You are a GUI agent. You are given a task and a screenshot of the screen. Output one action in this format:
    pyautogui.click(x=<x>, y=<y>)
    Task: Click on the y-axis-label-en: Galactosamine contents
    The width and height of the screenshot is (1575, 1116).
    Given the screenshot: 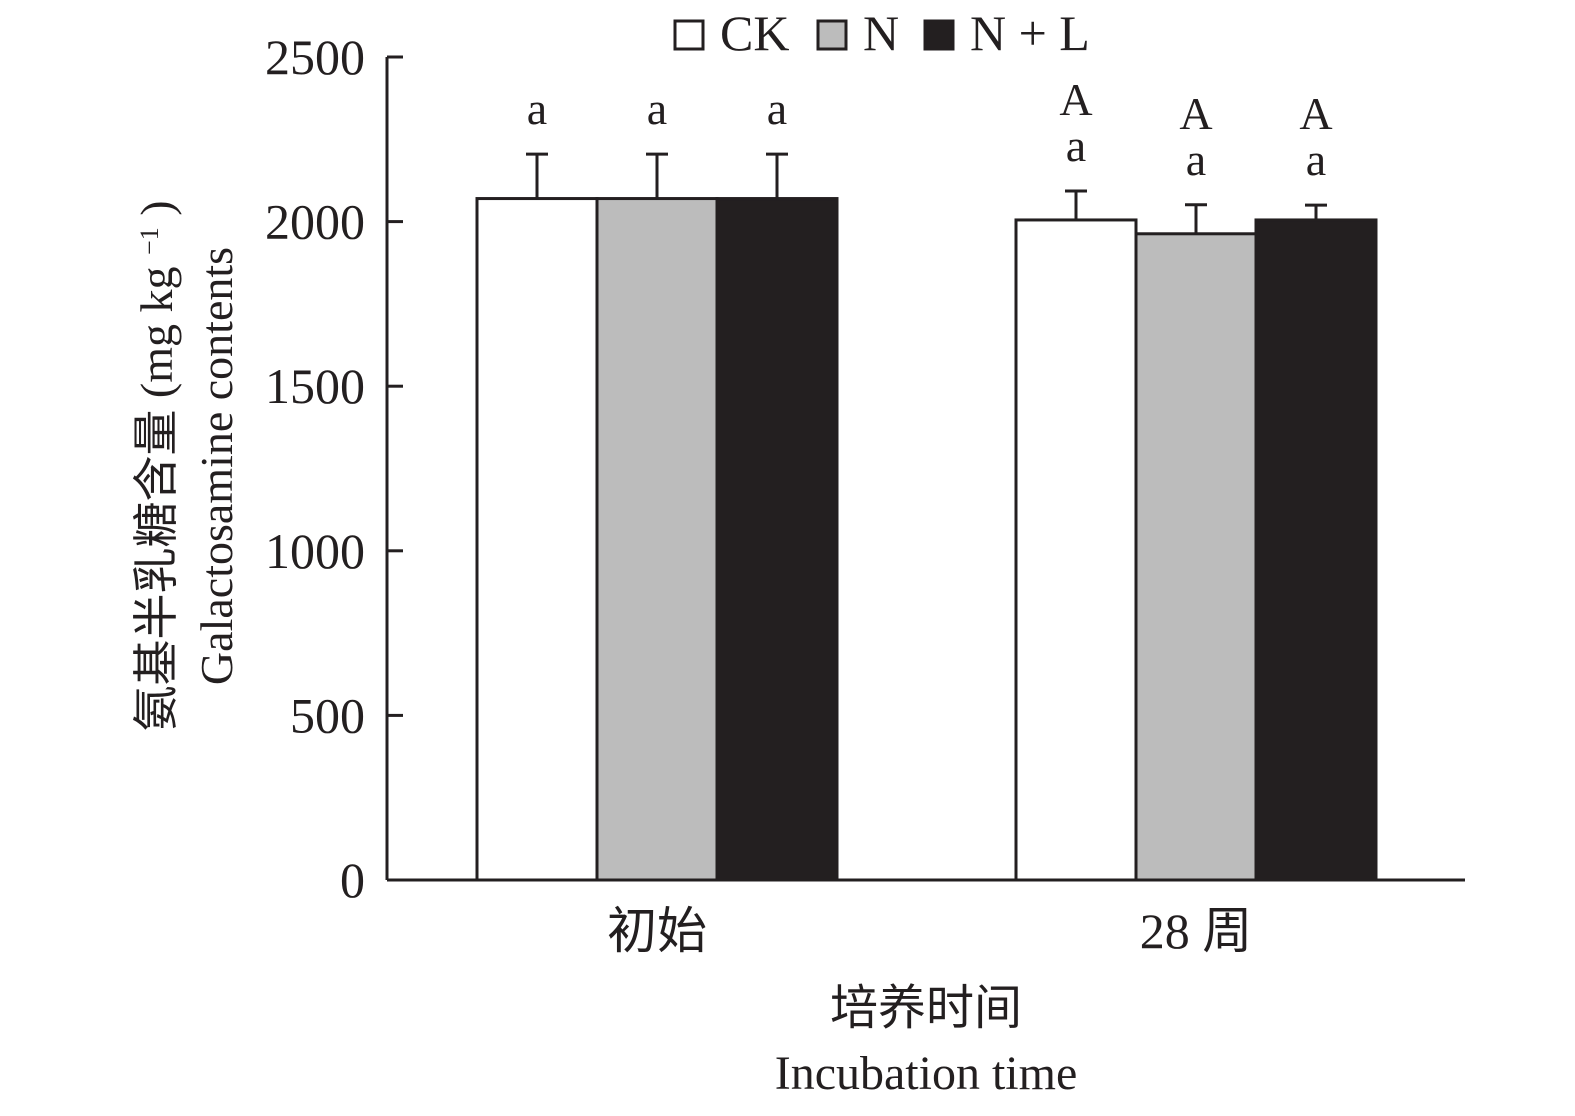 What is the action you would take?
    pyautogui.click(x=216, y=466)
    